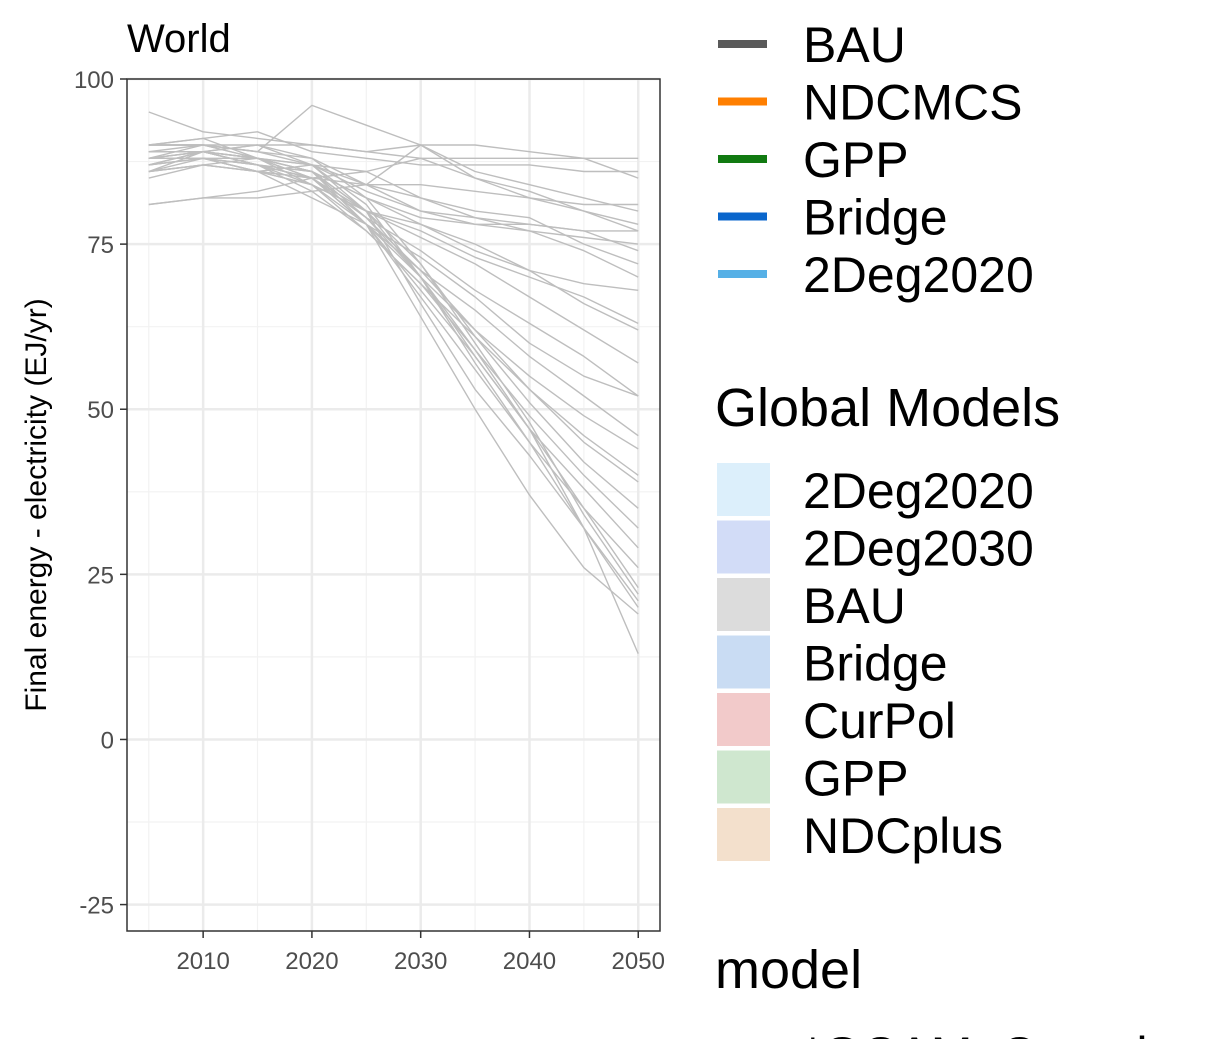 The width and height of the screenshot is (1228, 1039). I want to click on y-tick-label: 0, so click(107, 740).